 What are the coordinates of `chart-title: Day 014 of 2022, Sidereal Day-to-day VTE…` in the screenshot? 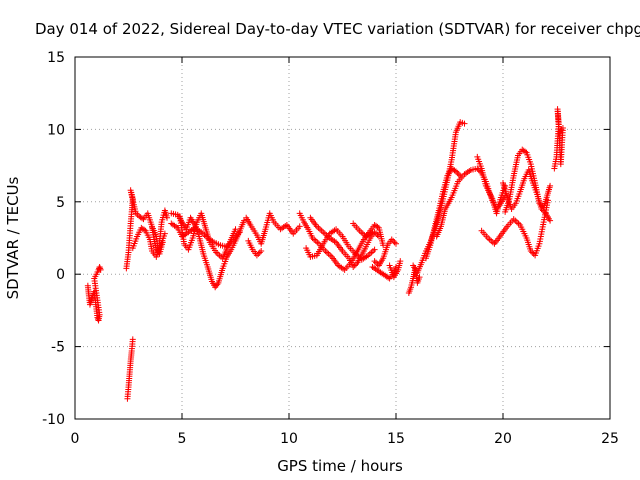 It's located at (337, 29).